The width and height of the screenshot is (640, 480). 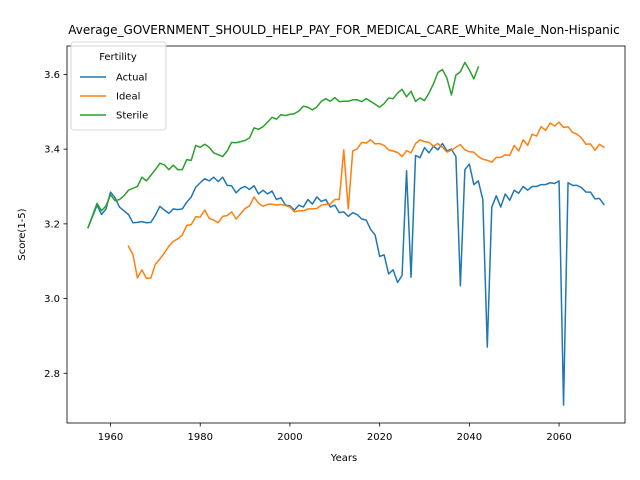 What do you see at coordinates (114, 97) in the screenshot?
I see `legend-items: Actual Ideal Sterile` at bounding box center [114, 97].